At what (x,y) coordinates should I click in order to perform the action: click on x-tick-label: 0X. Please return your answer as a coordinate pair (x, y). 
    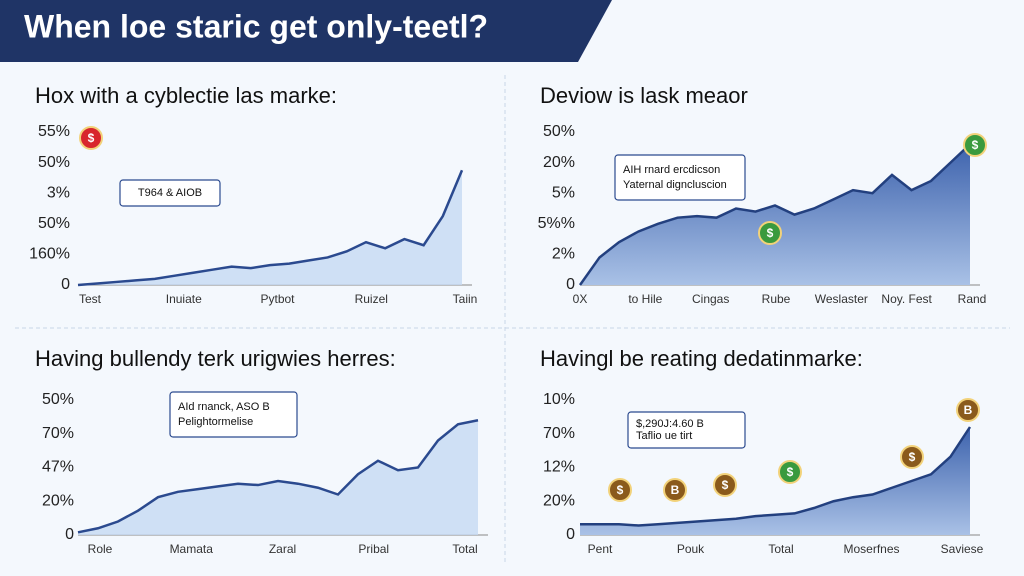
    Looking at the image, I should click on (580, 299).